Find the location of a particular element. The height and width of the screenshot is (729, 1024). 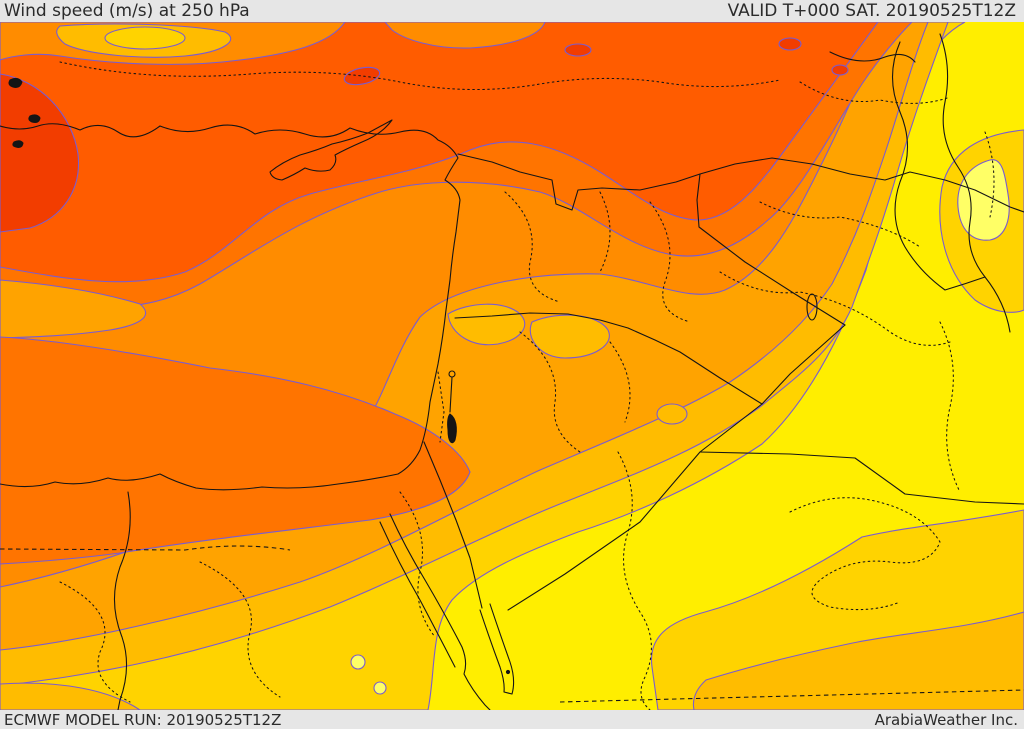

gulf-of-suez-west-shore is located at coordinates (417, 594).